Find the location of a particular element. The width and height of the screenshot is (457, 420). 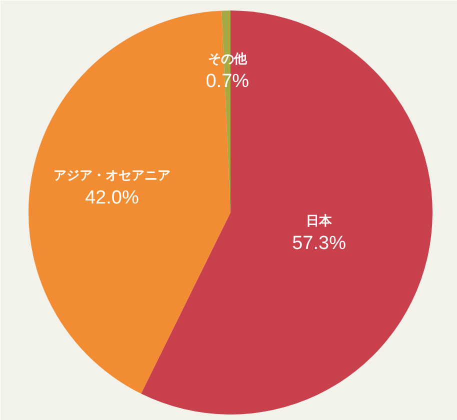

data-label: 42.0% is located at coordinates (111, 198).